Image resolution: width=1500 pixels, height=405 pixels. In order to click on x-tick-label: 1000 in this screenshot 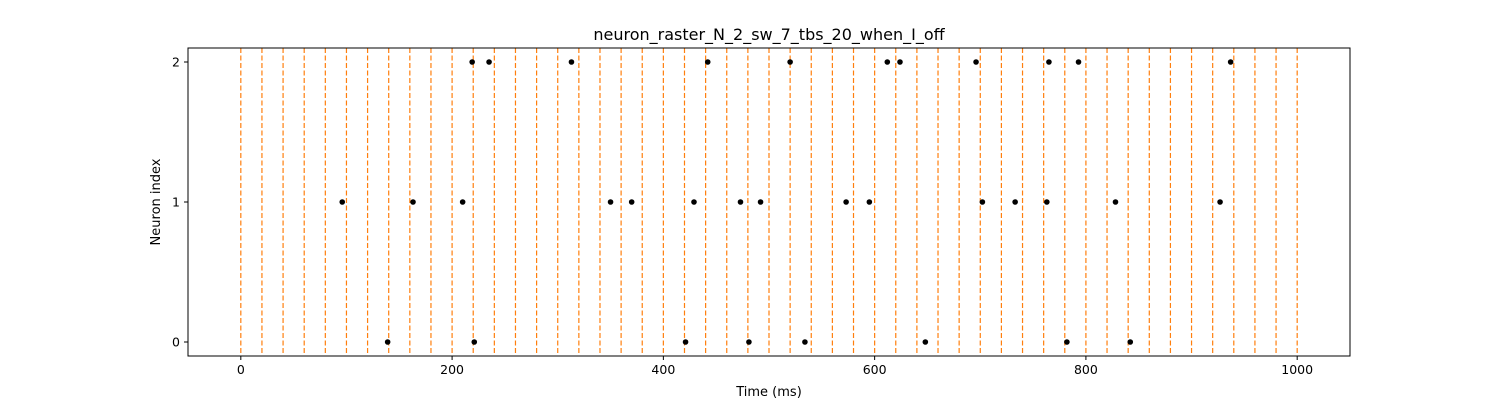, I will do `click(1297, 369)`.